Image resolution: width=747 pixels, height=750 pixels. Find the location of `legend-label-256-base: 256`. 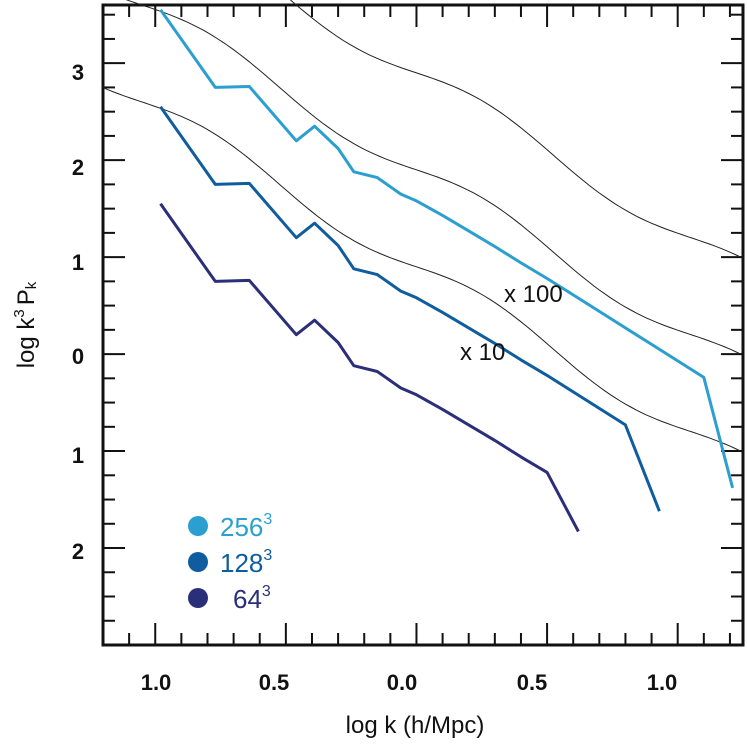

legend-label-256-base: 256 is located at coordinates (241, 527).